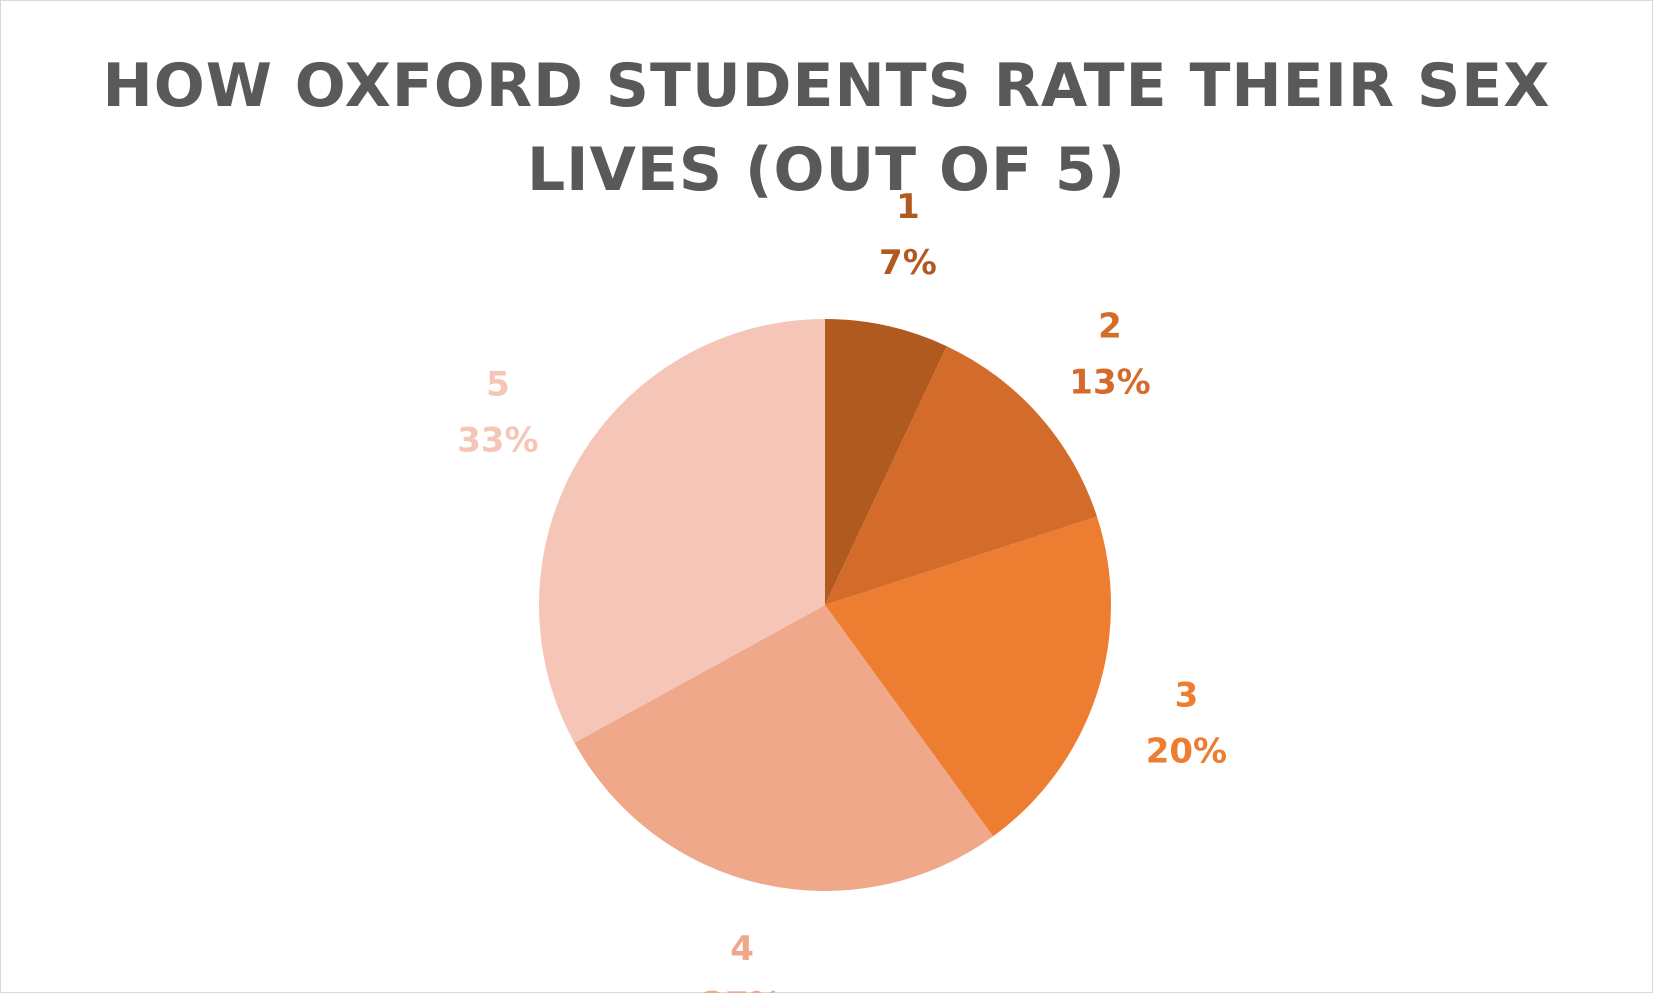 Image resolution: width=1653 pixels, height=993 pixels. Describe the element at coordinates (826, 170) in the screenshot. I see `chart-title-line-2: LIVES (OUT OF 5)` at that location.